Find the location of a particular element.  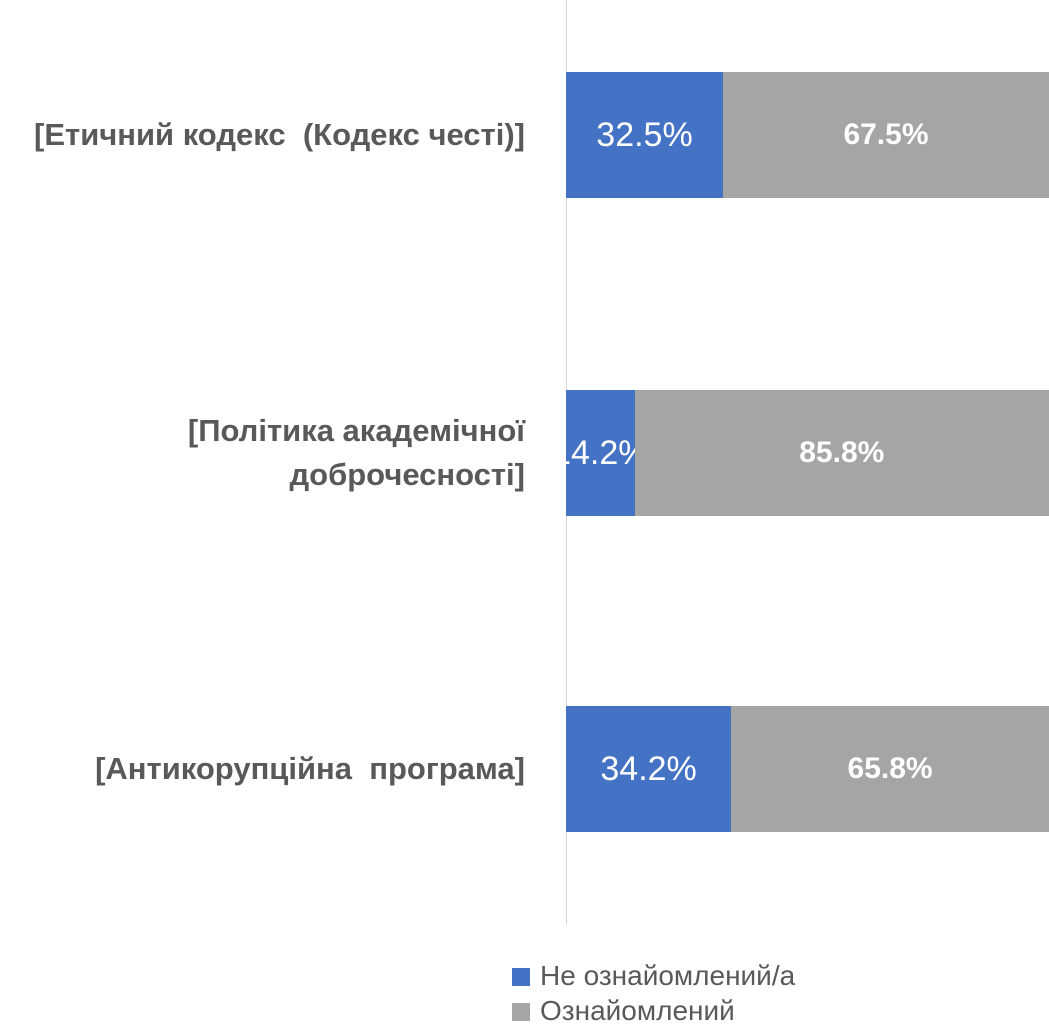

value-label: 14.2% is located at coordinates (600, 453).